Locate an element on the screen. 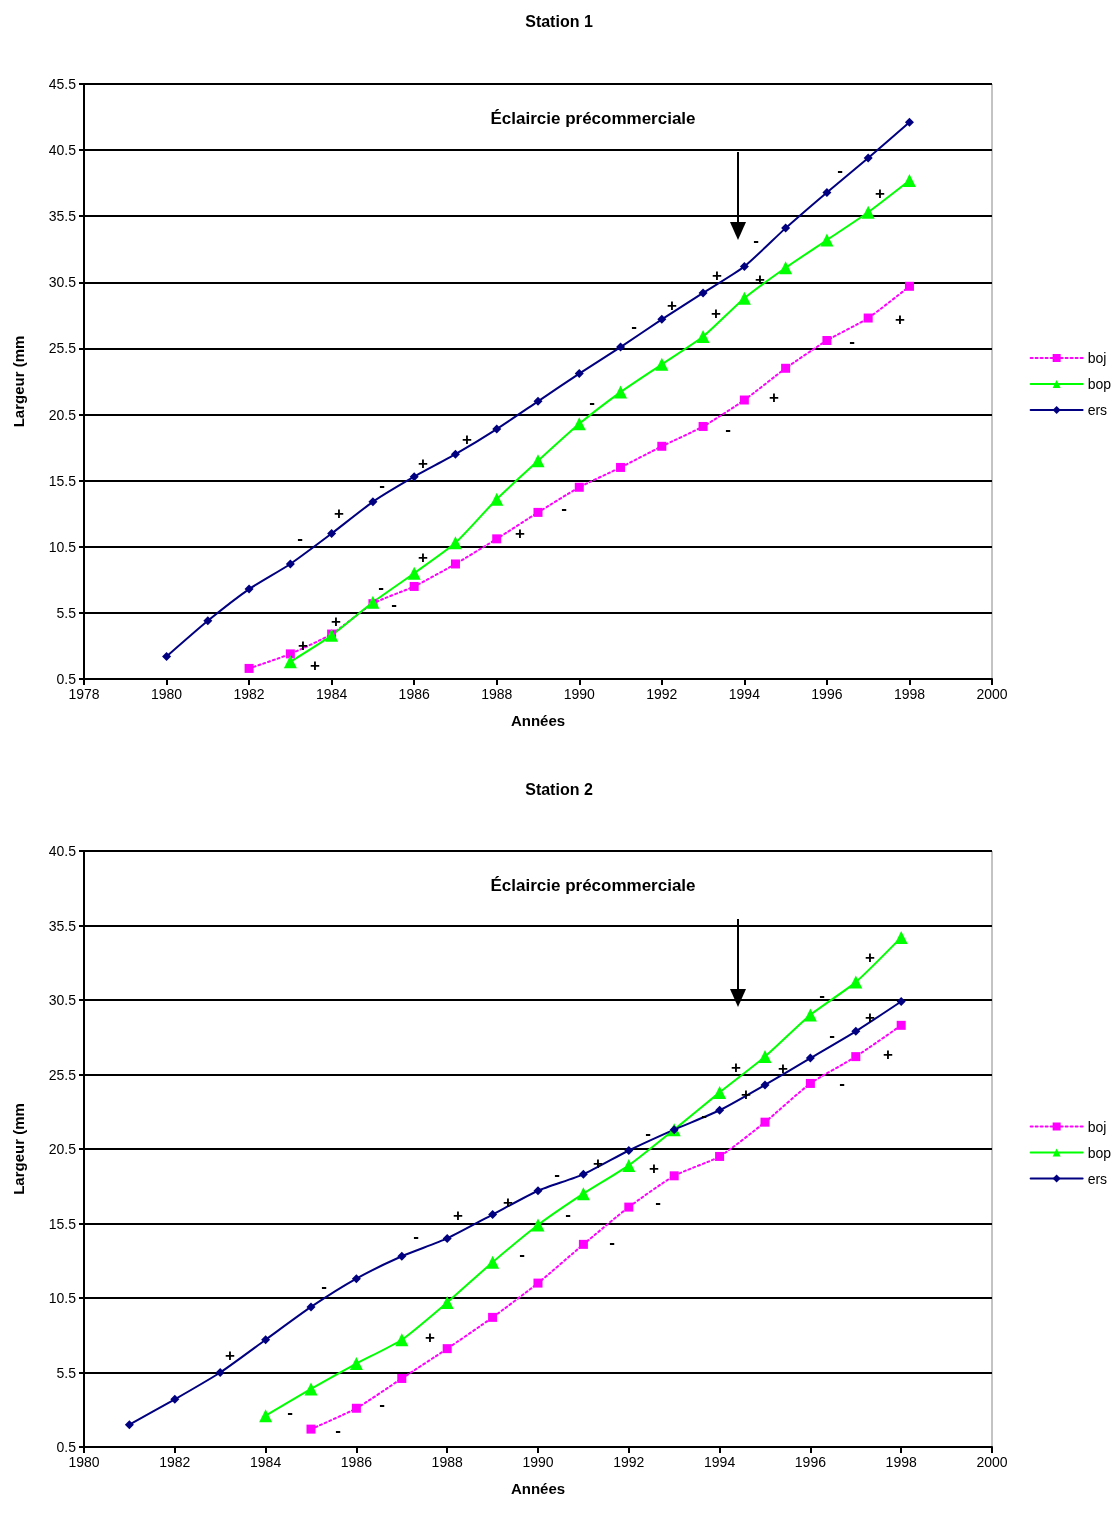  y-tick-label: 0.5 is located at coordinates (66, 679).